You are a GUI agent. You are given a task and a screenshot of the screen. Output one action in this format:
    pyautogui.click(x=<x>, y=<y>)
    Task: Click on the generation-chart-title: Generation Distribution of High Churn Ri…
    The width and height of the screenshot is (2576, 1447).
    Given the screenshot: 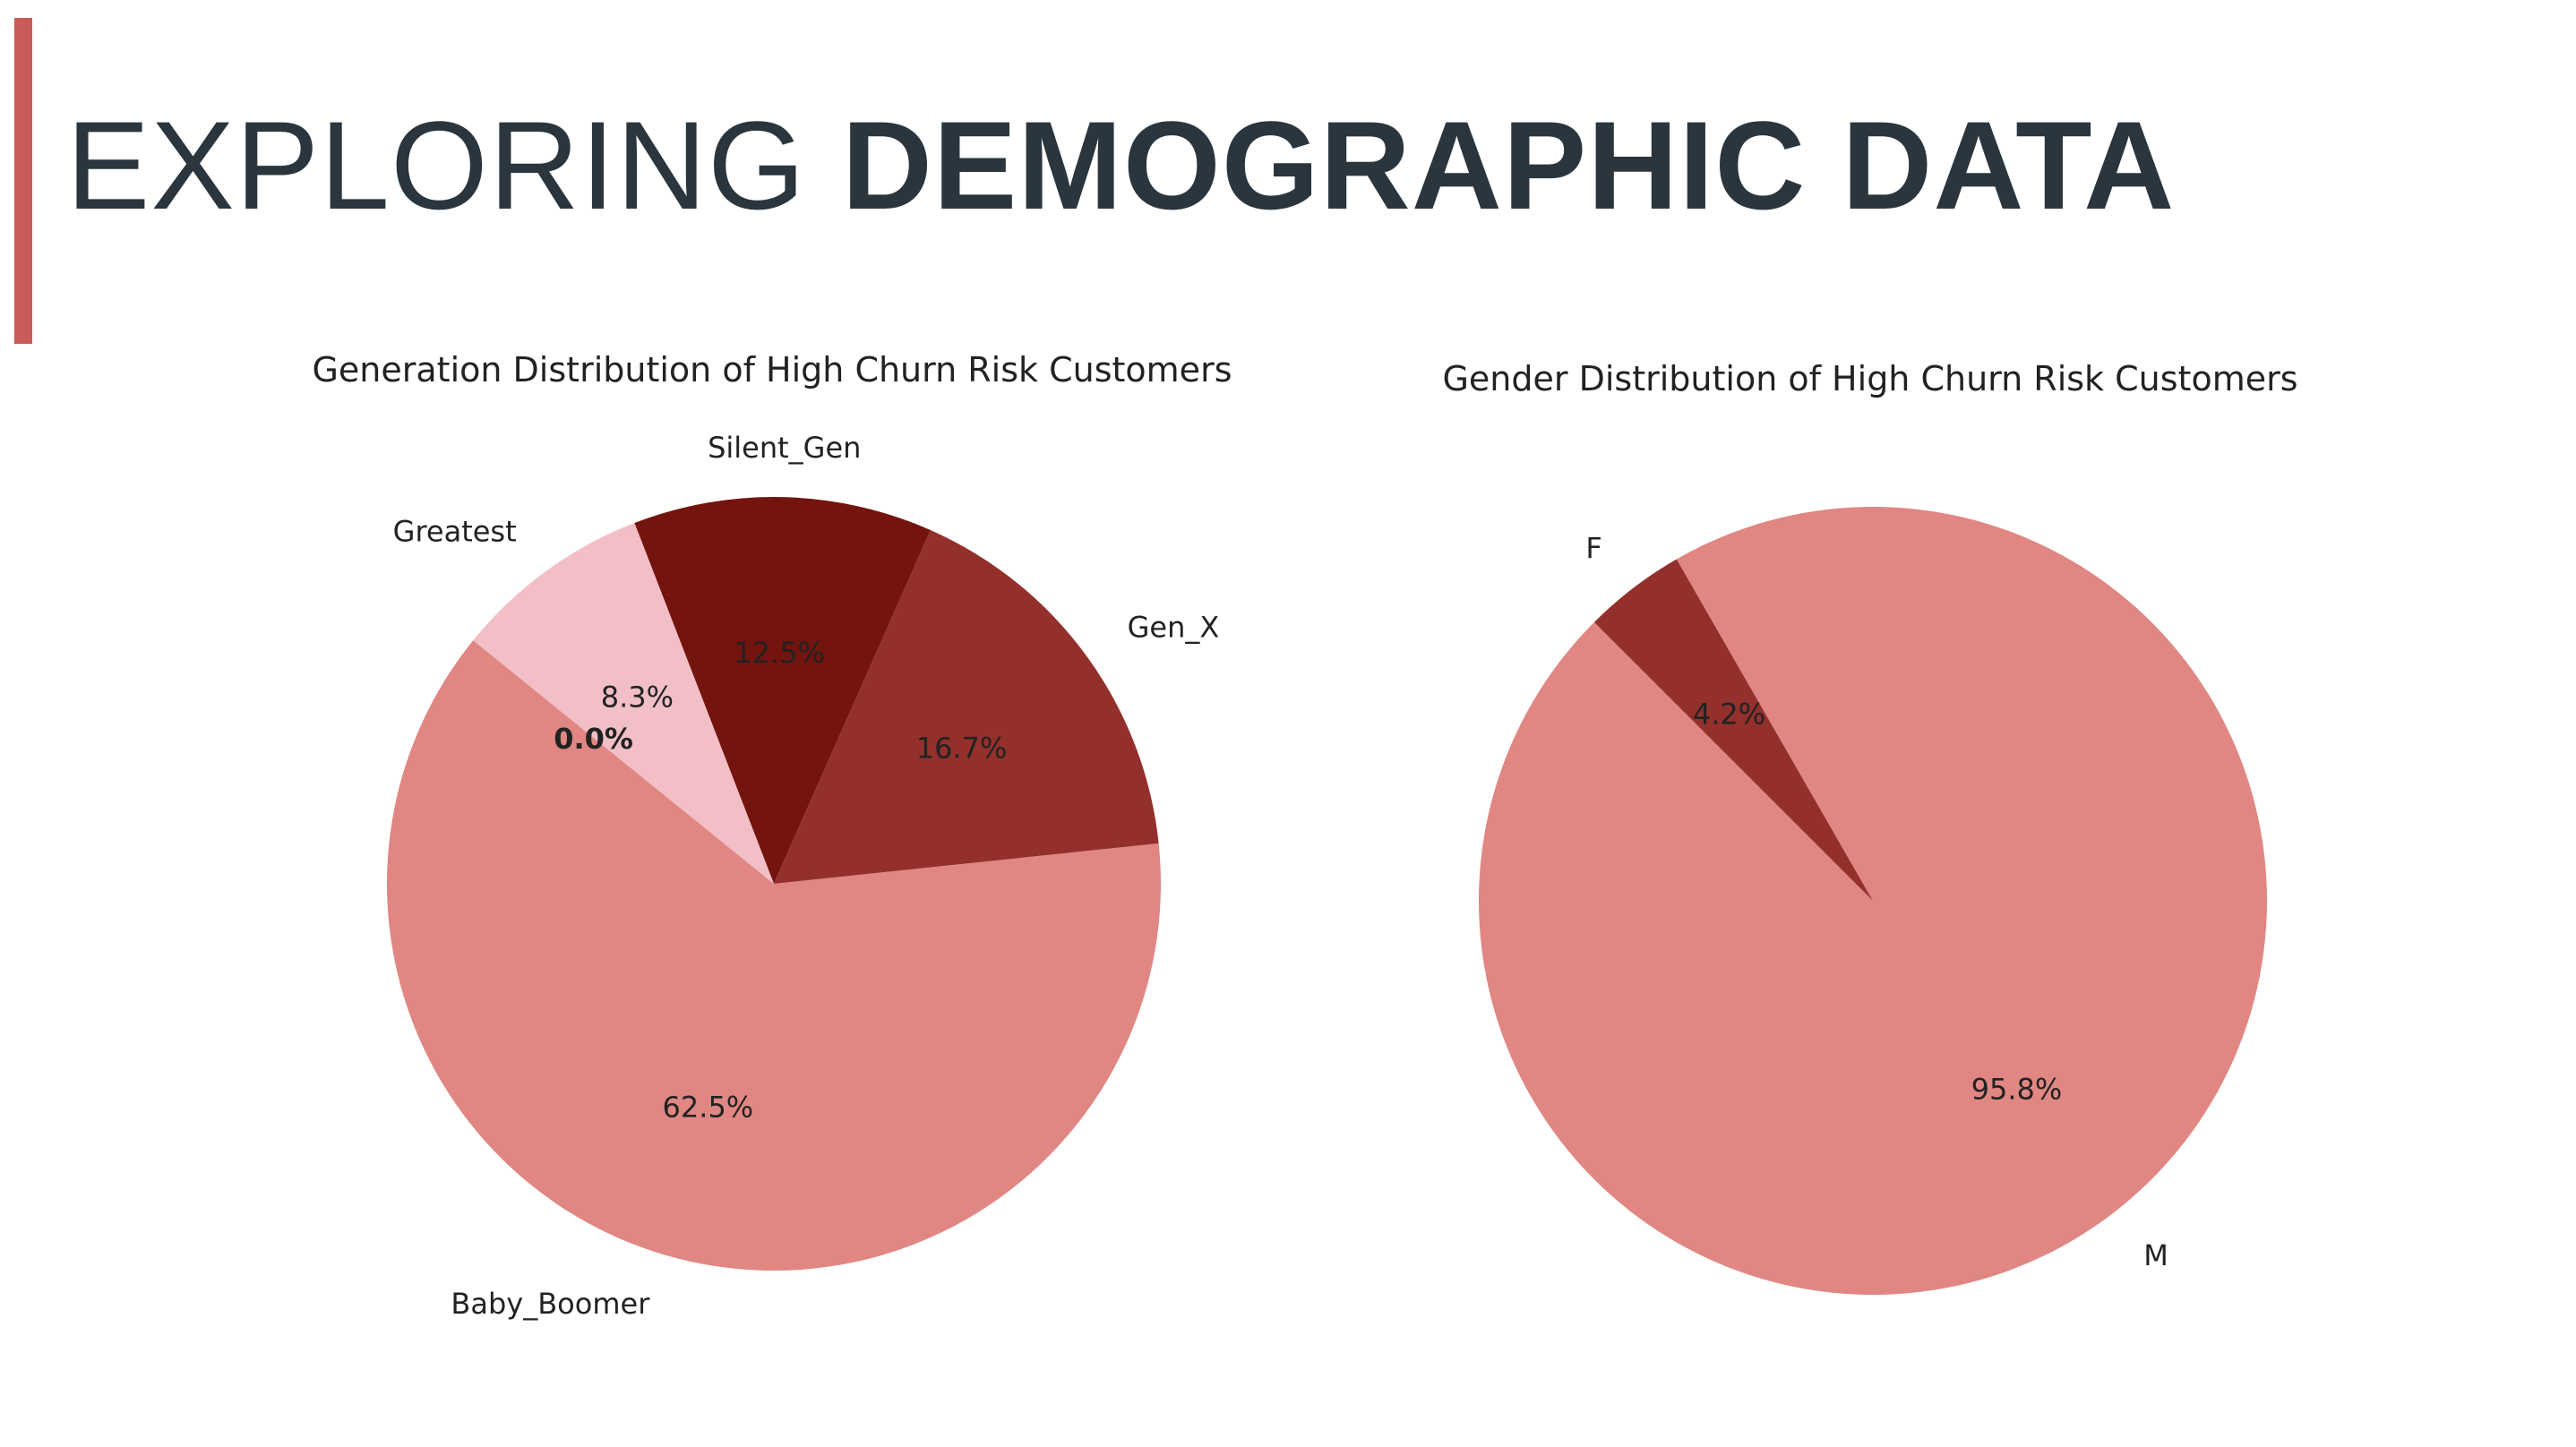 What is the action you would take?
    pyautogui.click(x=772, y=370)
    